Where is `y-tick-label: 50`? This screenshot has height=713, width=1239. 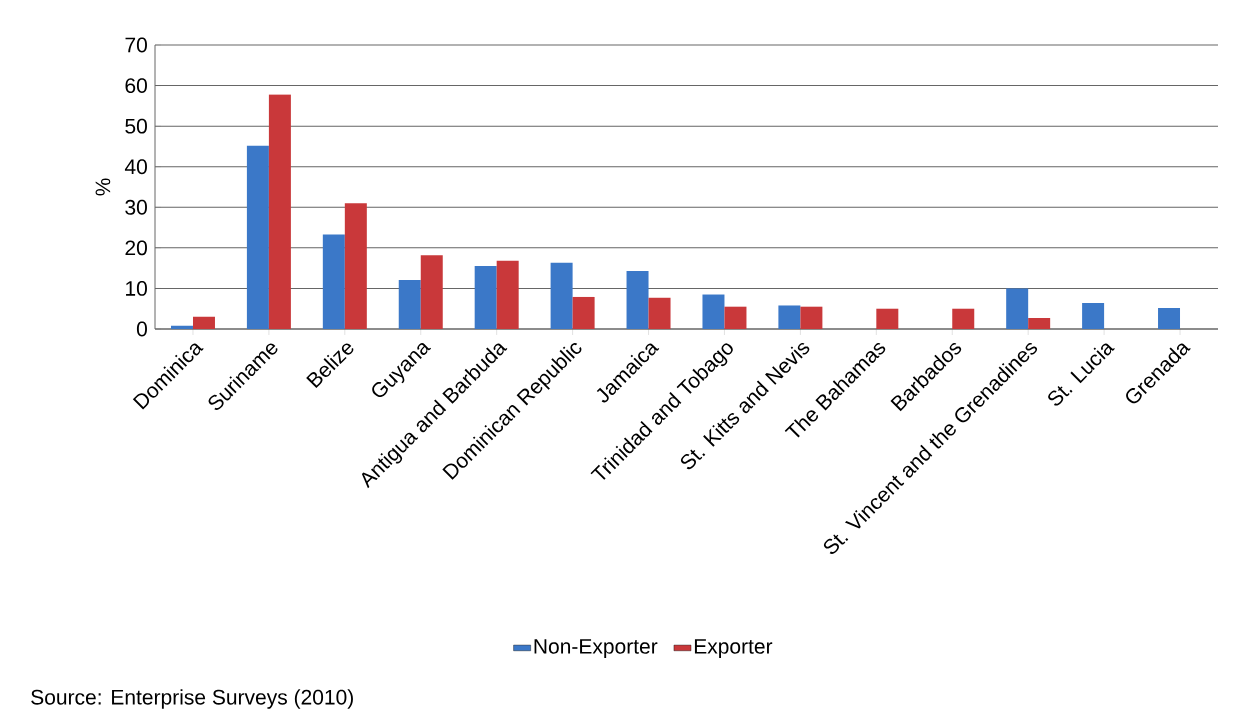
y-tick-label: 50 is located at coordinates (136, 126).